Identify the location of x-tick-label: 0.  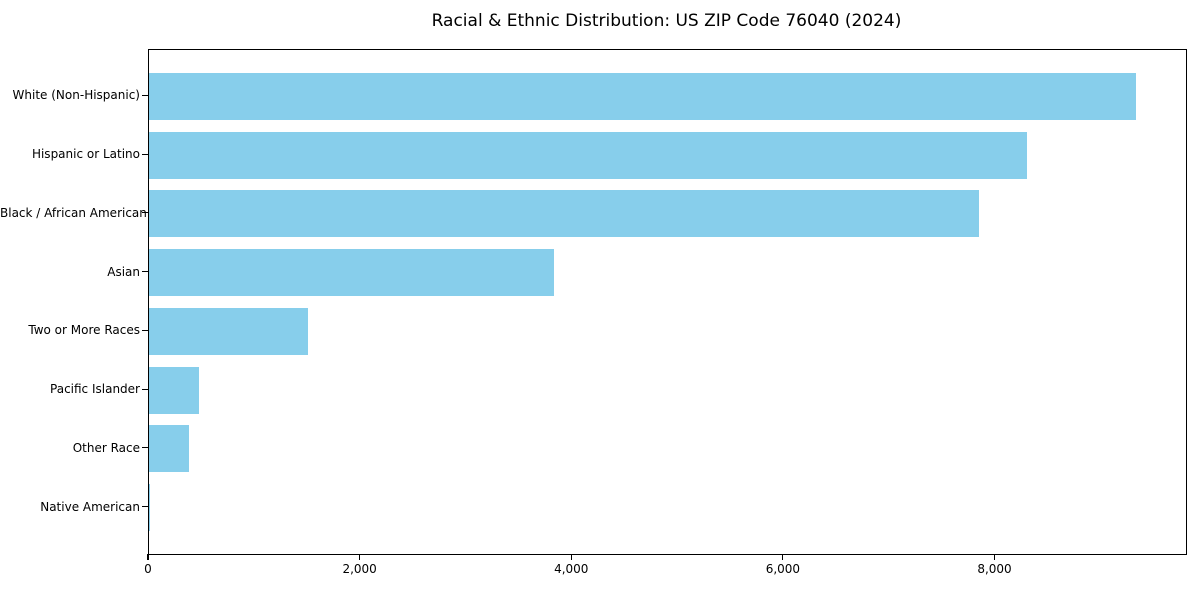
(148, 569).